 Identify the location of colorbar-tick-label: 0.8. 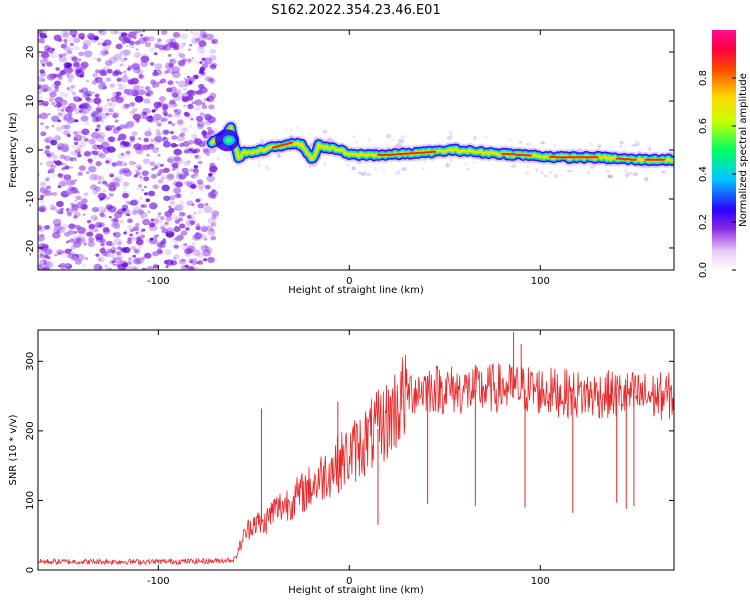
(703, 78).